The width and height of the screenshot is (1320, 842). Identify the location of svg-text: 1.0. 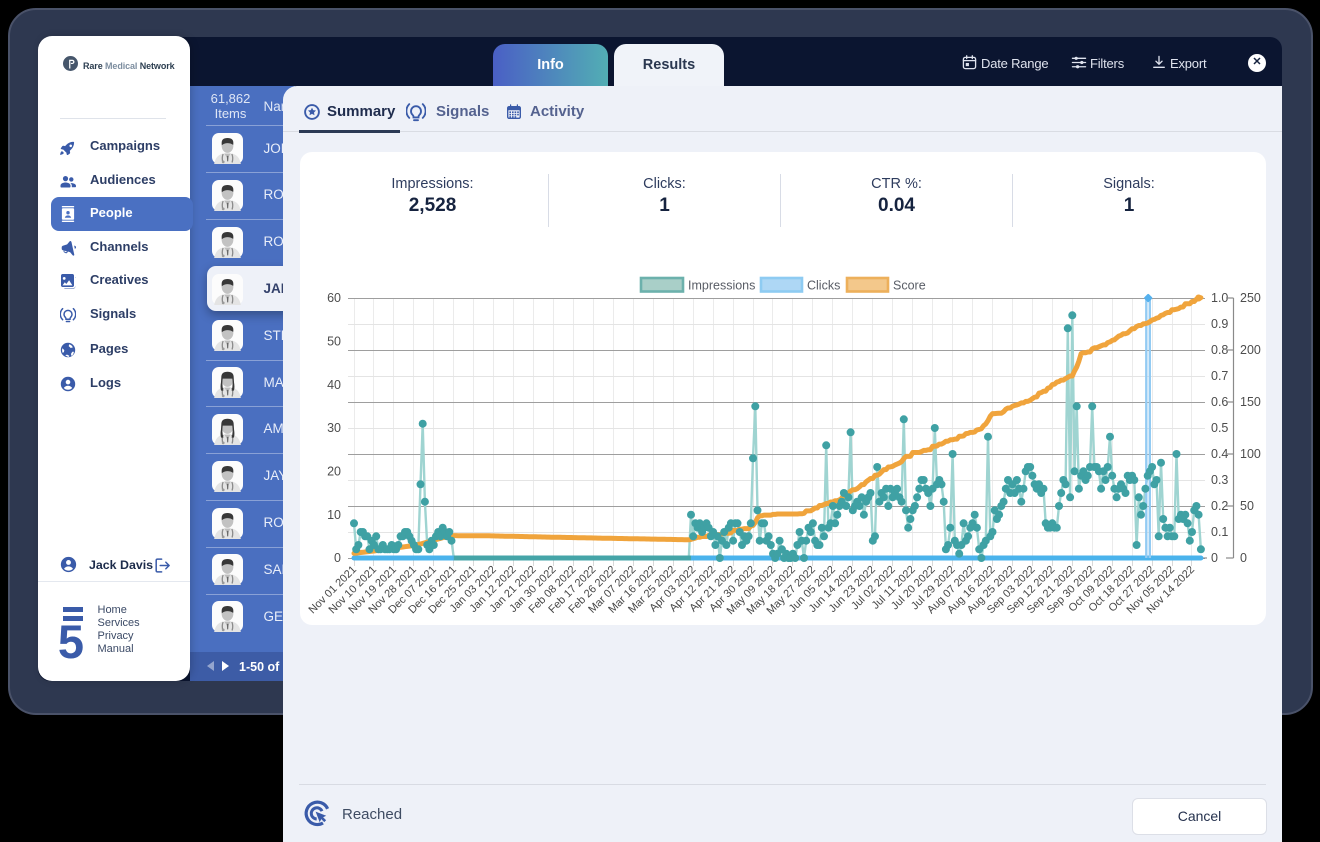
(1219, 298).